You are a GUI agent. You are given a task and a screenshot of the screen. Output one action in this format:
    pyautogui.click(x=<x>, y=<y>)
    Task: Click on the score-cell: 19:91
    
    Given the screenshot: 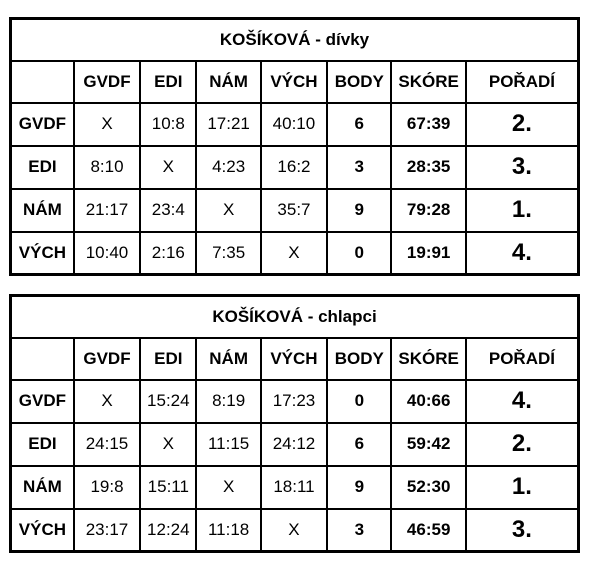 What is the action you would take?
    pyautogui.click(x=428, y=253)
    